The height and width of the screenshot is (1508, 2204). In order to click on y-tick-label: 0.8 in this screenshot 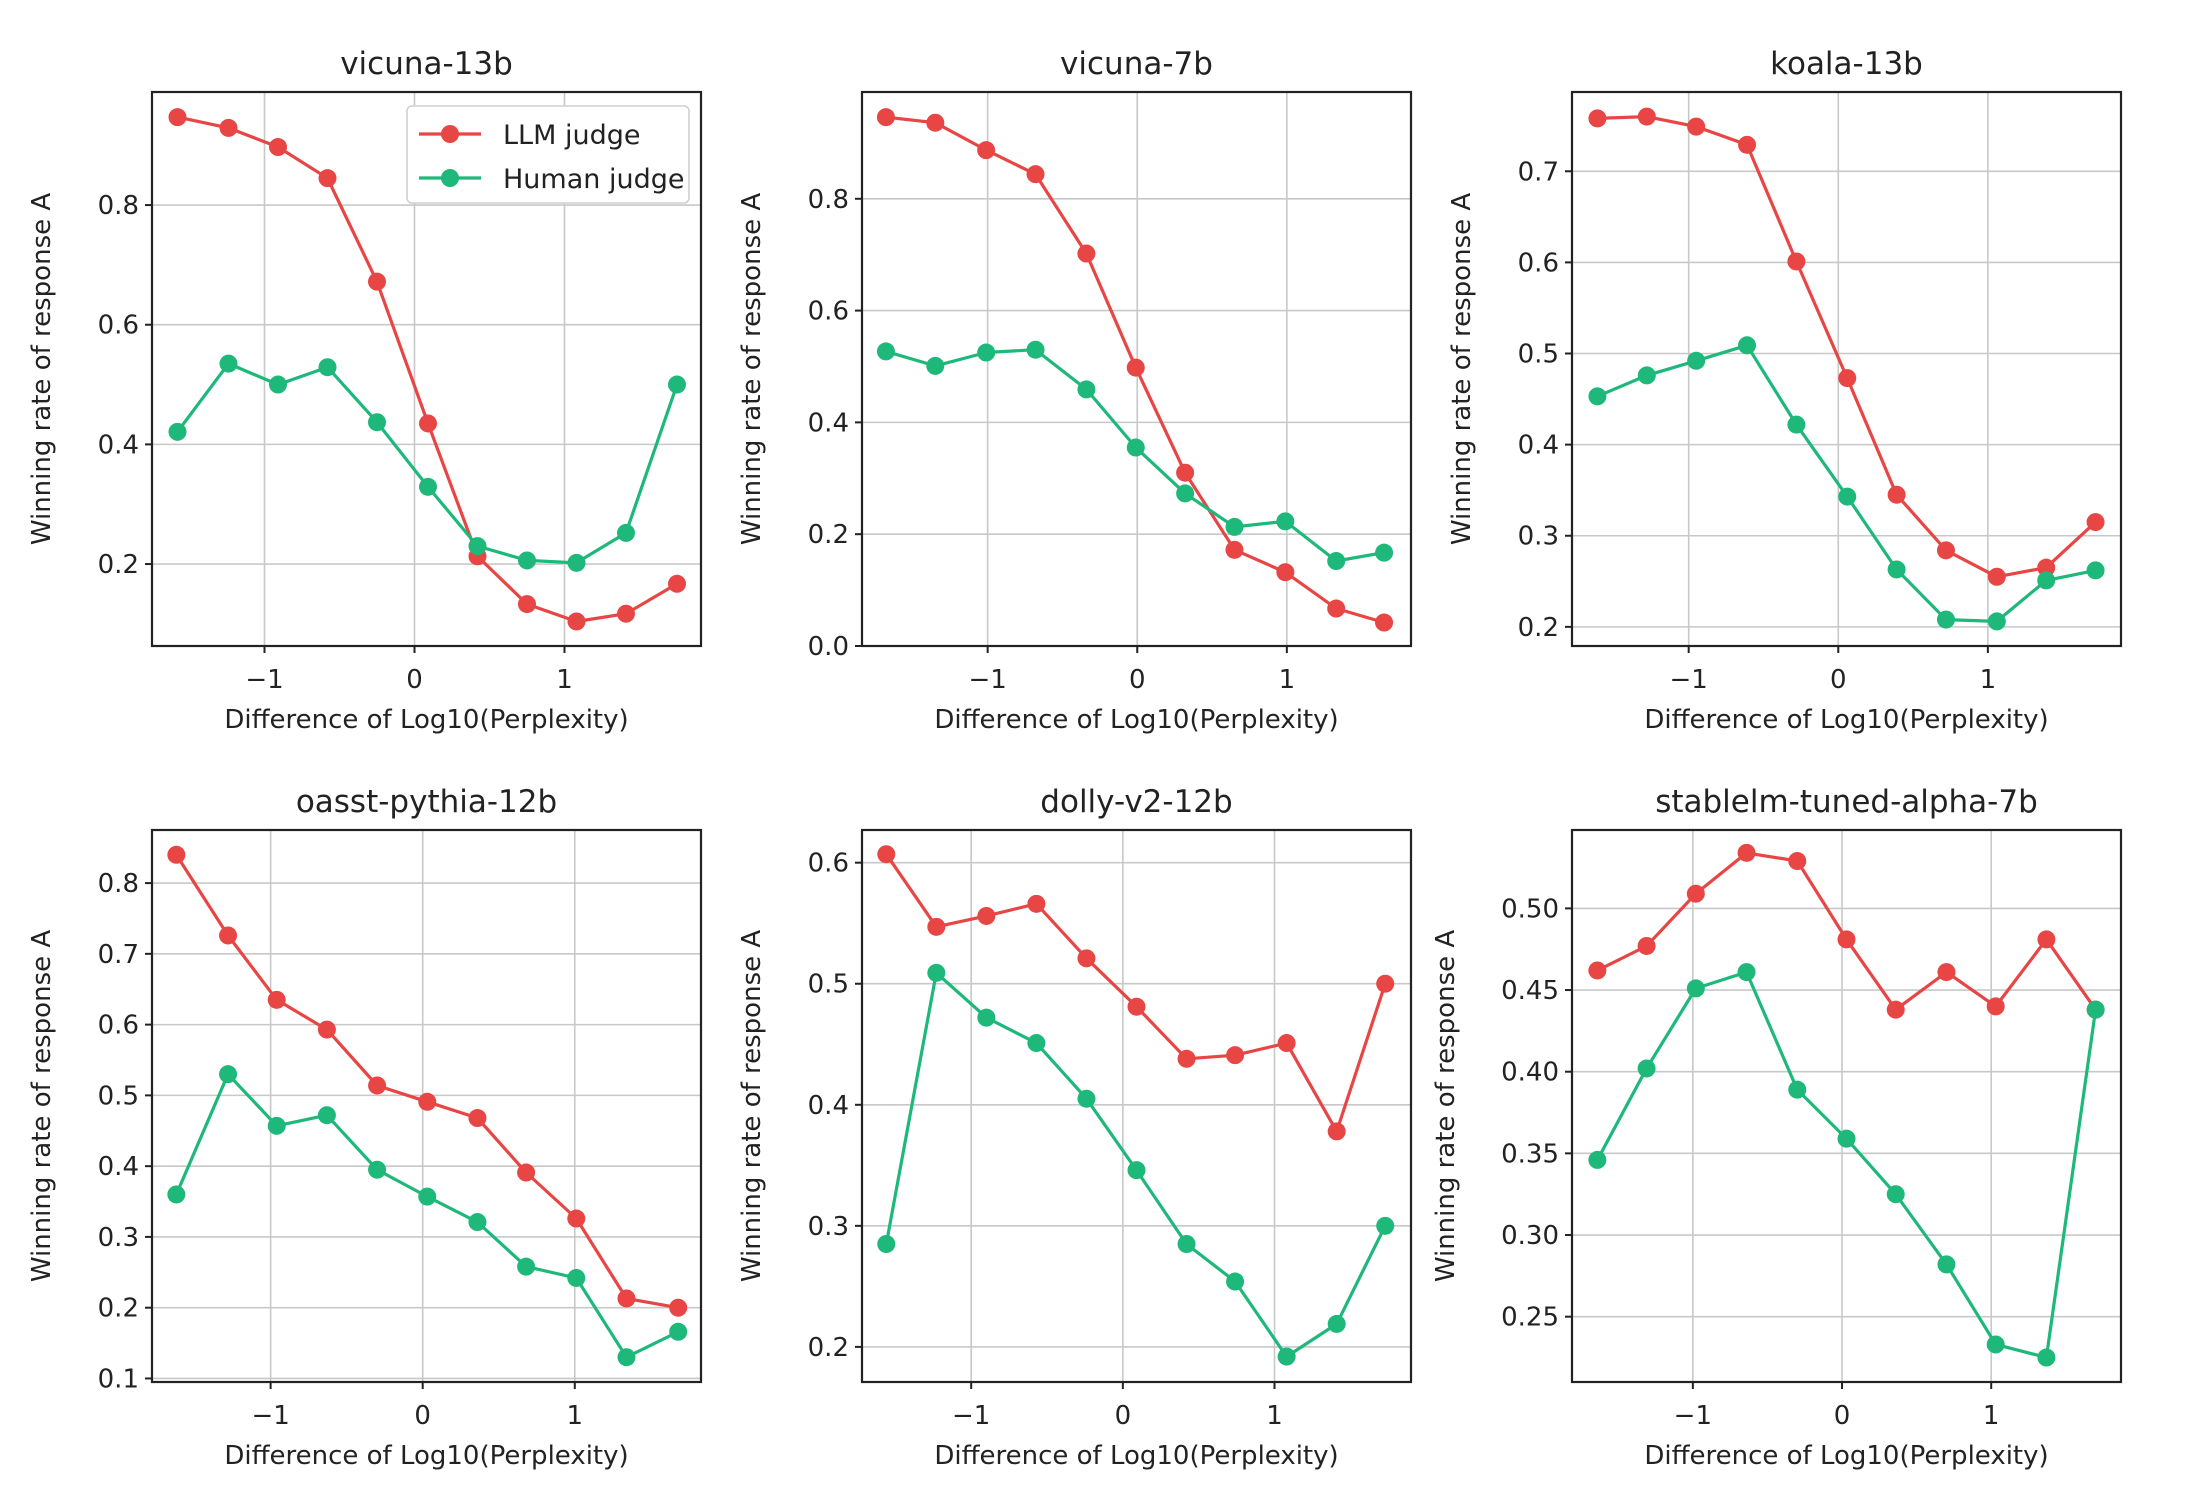, I will do `click(118, 206)`.